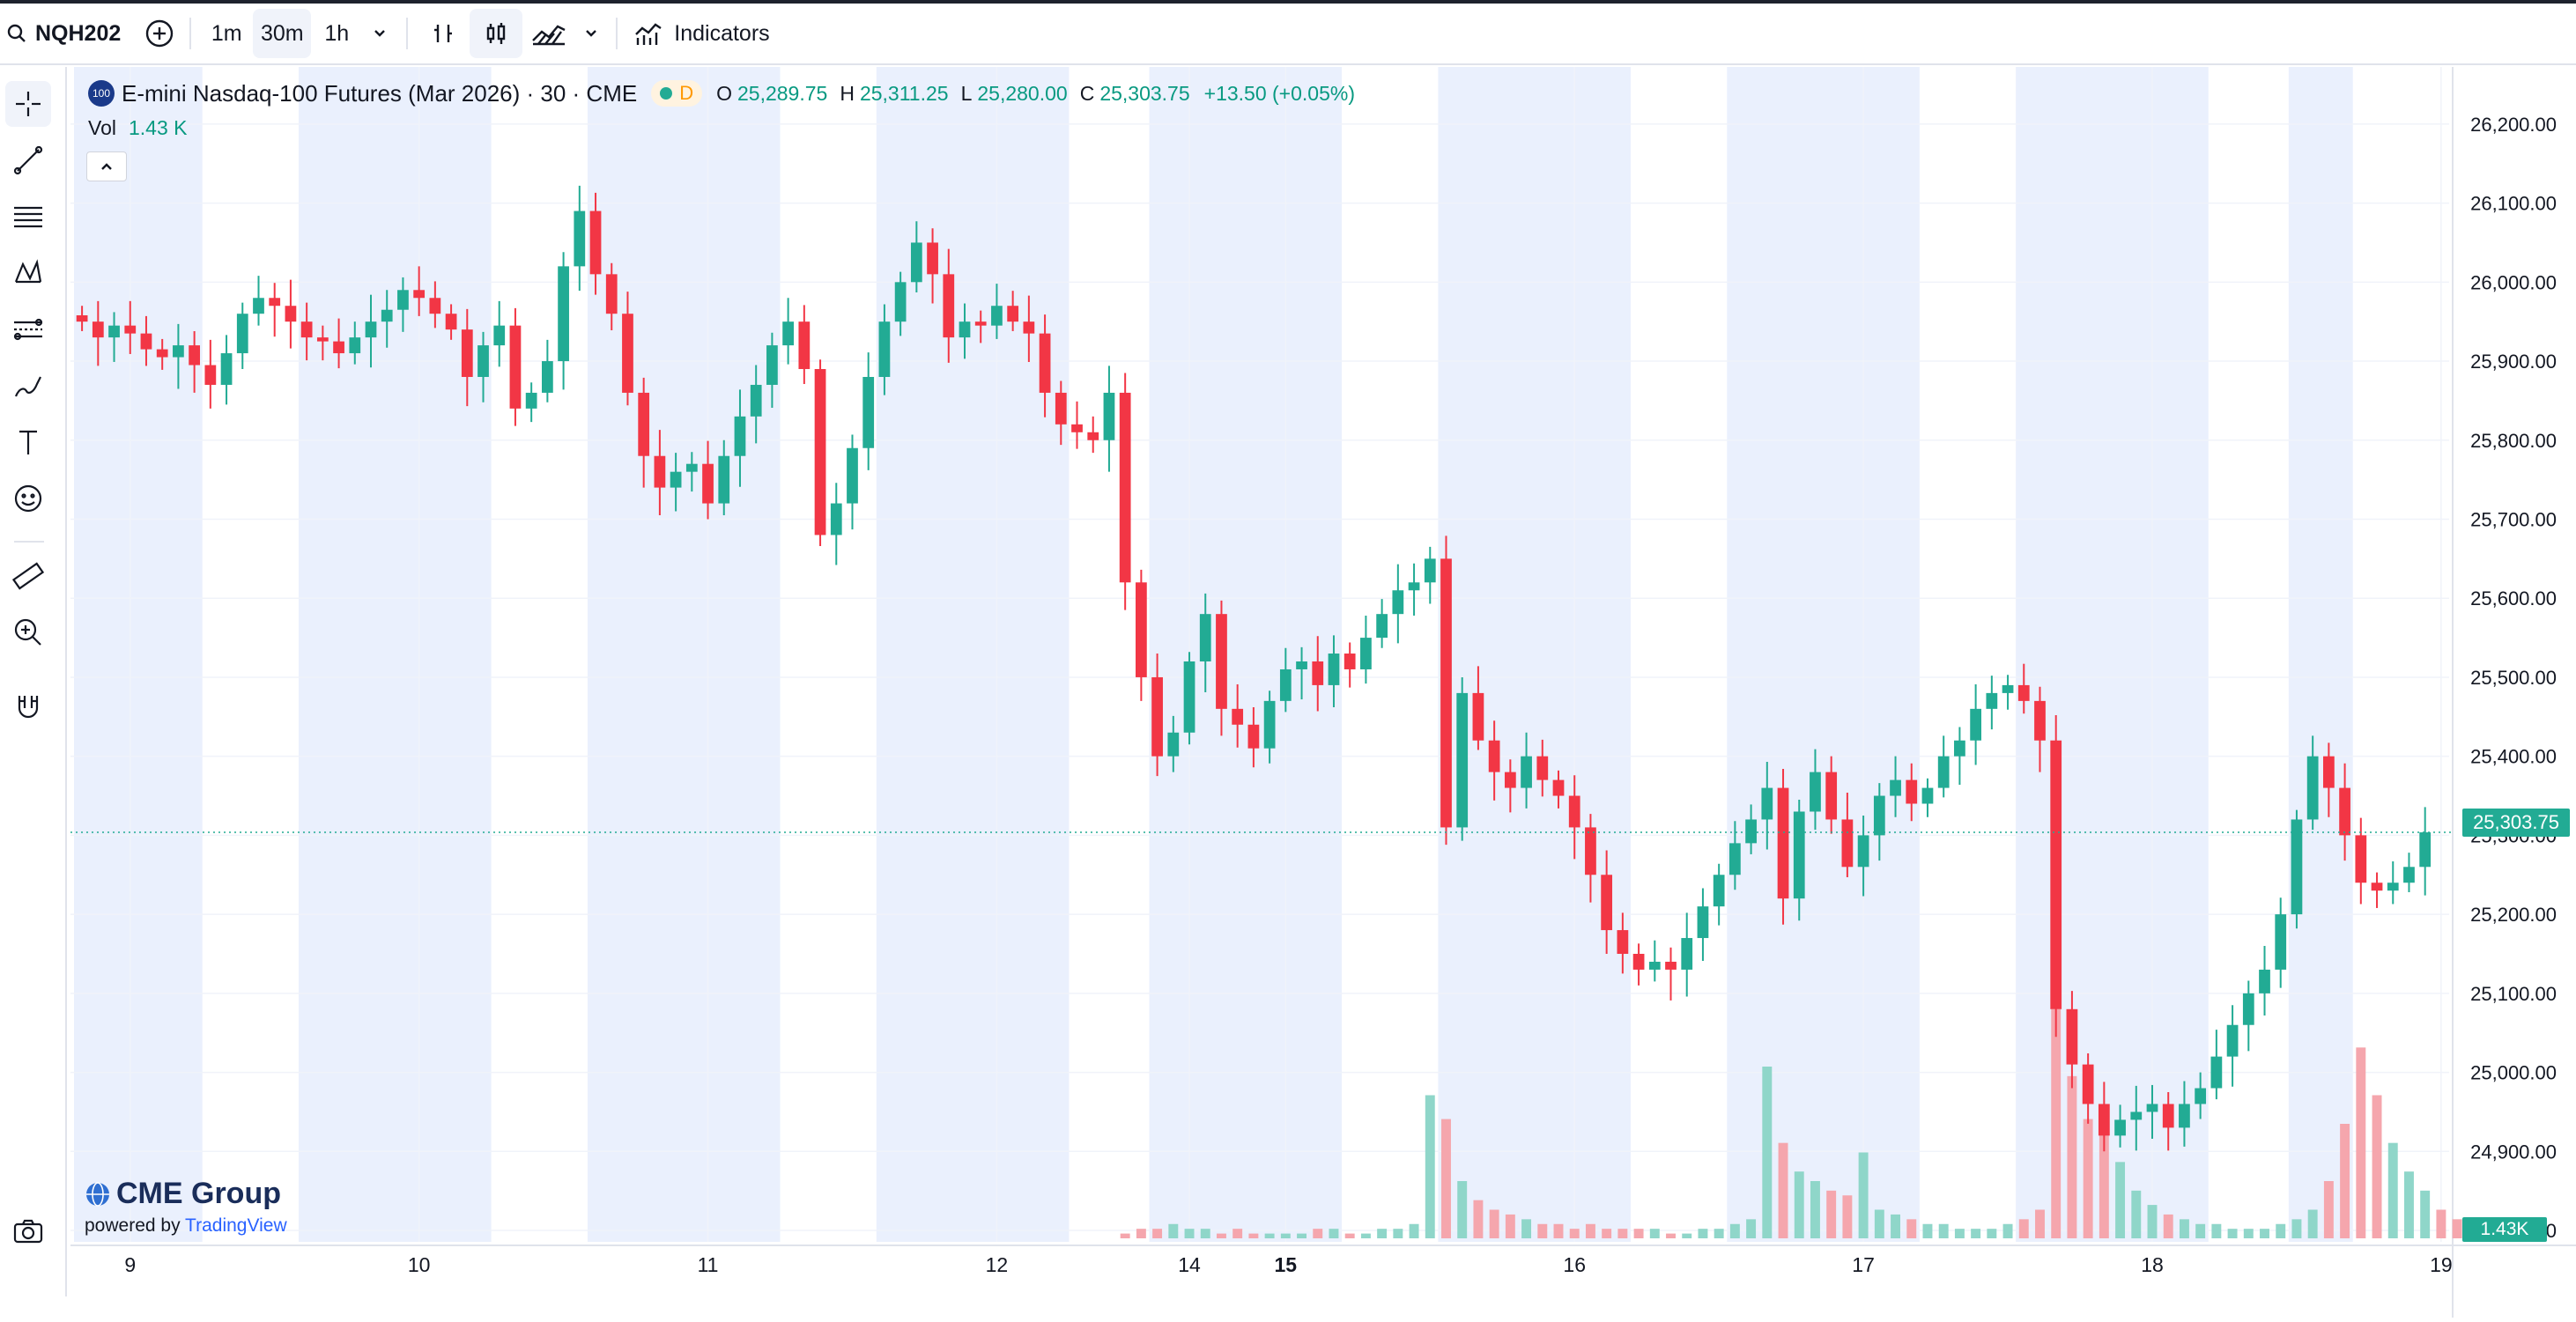 The image size is (2576, 1322). Describe the element at coordinates (28, 576) in the screenshot. I see `ruler-tool` at that location.